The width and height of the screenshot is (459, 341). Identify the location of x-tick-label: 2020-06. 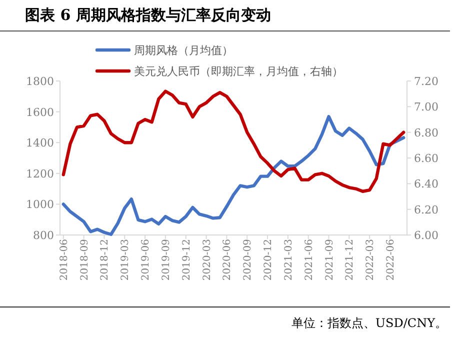
(228, 260).